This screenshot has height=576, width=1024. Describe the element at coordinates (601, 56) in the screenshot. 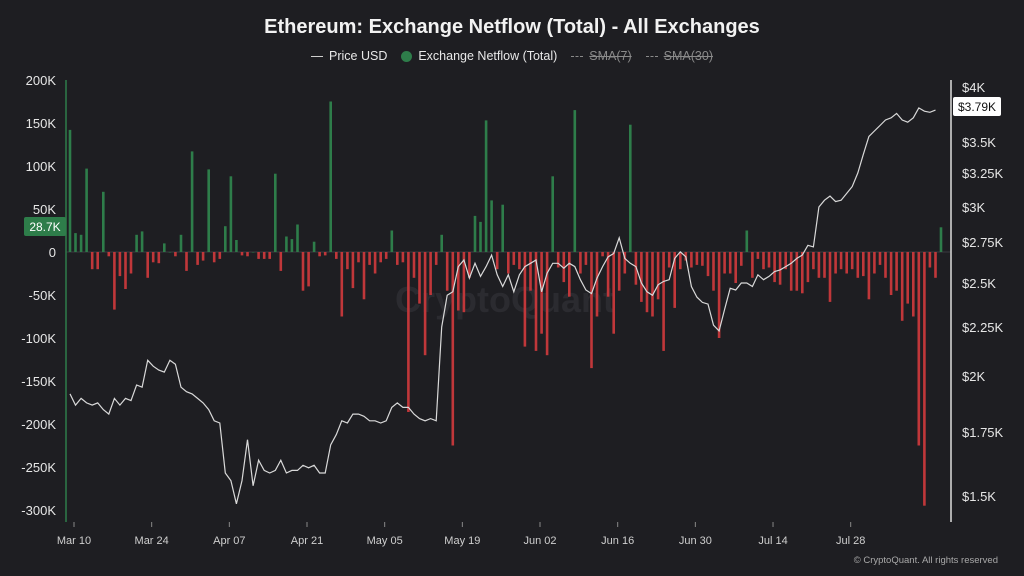

I see `legend-item-sma7: SMA(7)` at that location.